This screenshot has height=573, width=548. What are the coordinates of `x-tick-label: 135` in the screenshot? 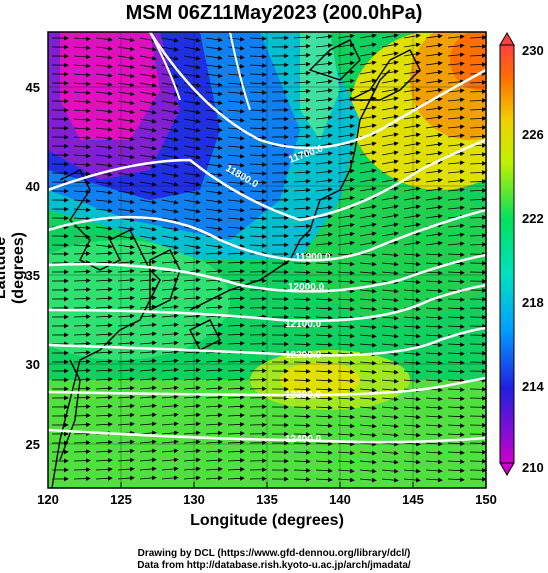 It's located at (267, 499).